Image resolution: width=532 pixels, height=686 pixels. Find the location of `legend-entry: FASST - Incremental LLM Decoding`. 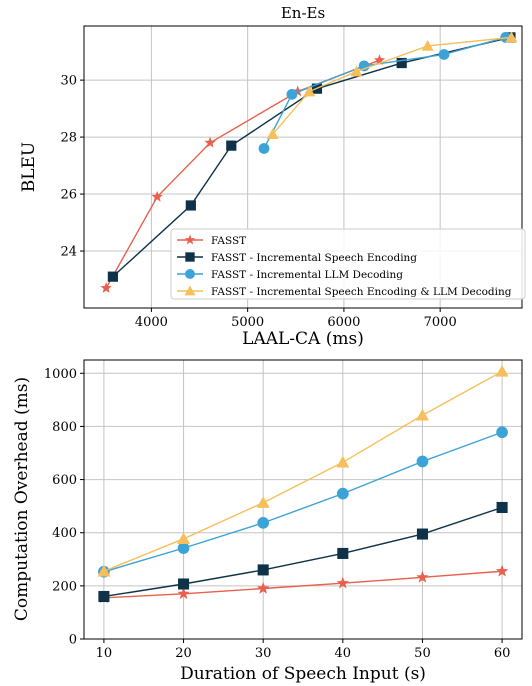

legend-entry: FASST - Incremental LLM Decoding is located at coordinates (290, 275).